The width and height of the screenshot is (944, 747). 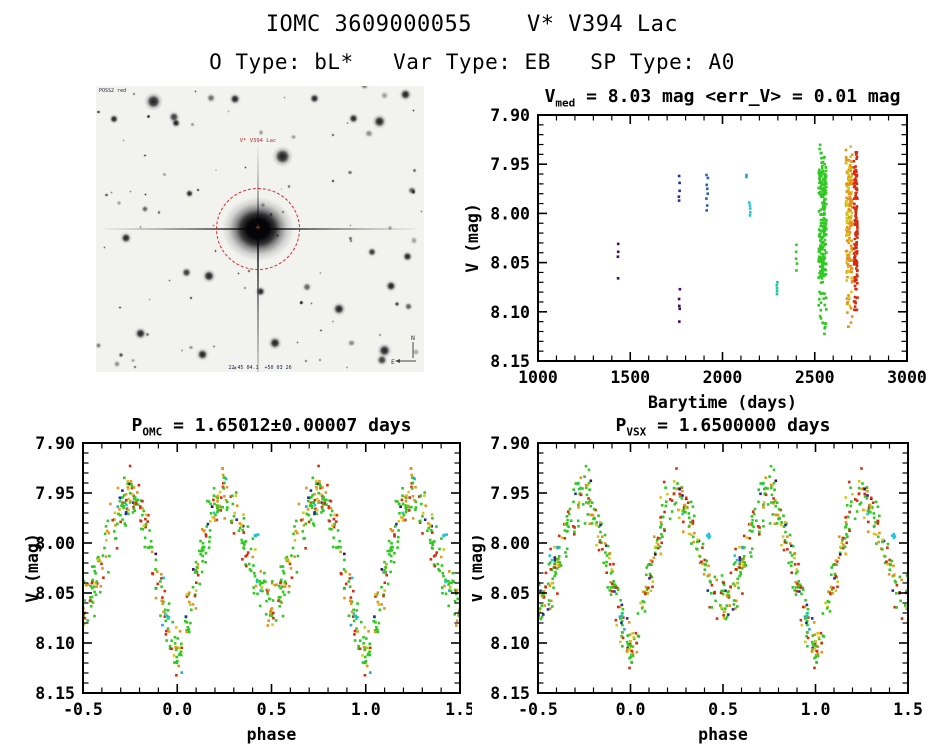 I want to click on svg-text: 2500, so click(x=815, y=377).